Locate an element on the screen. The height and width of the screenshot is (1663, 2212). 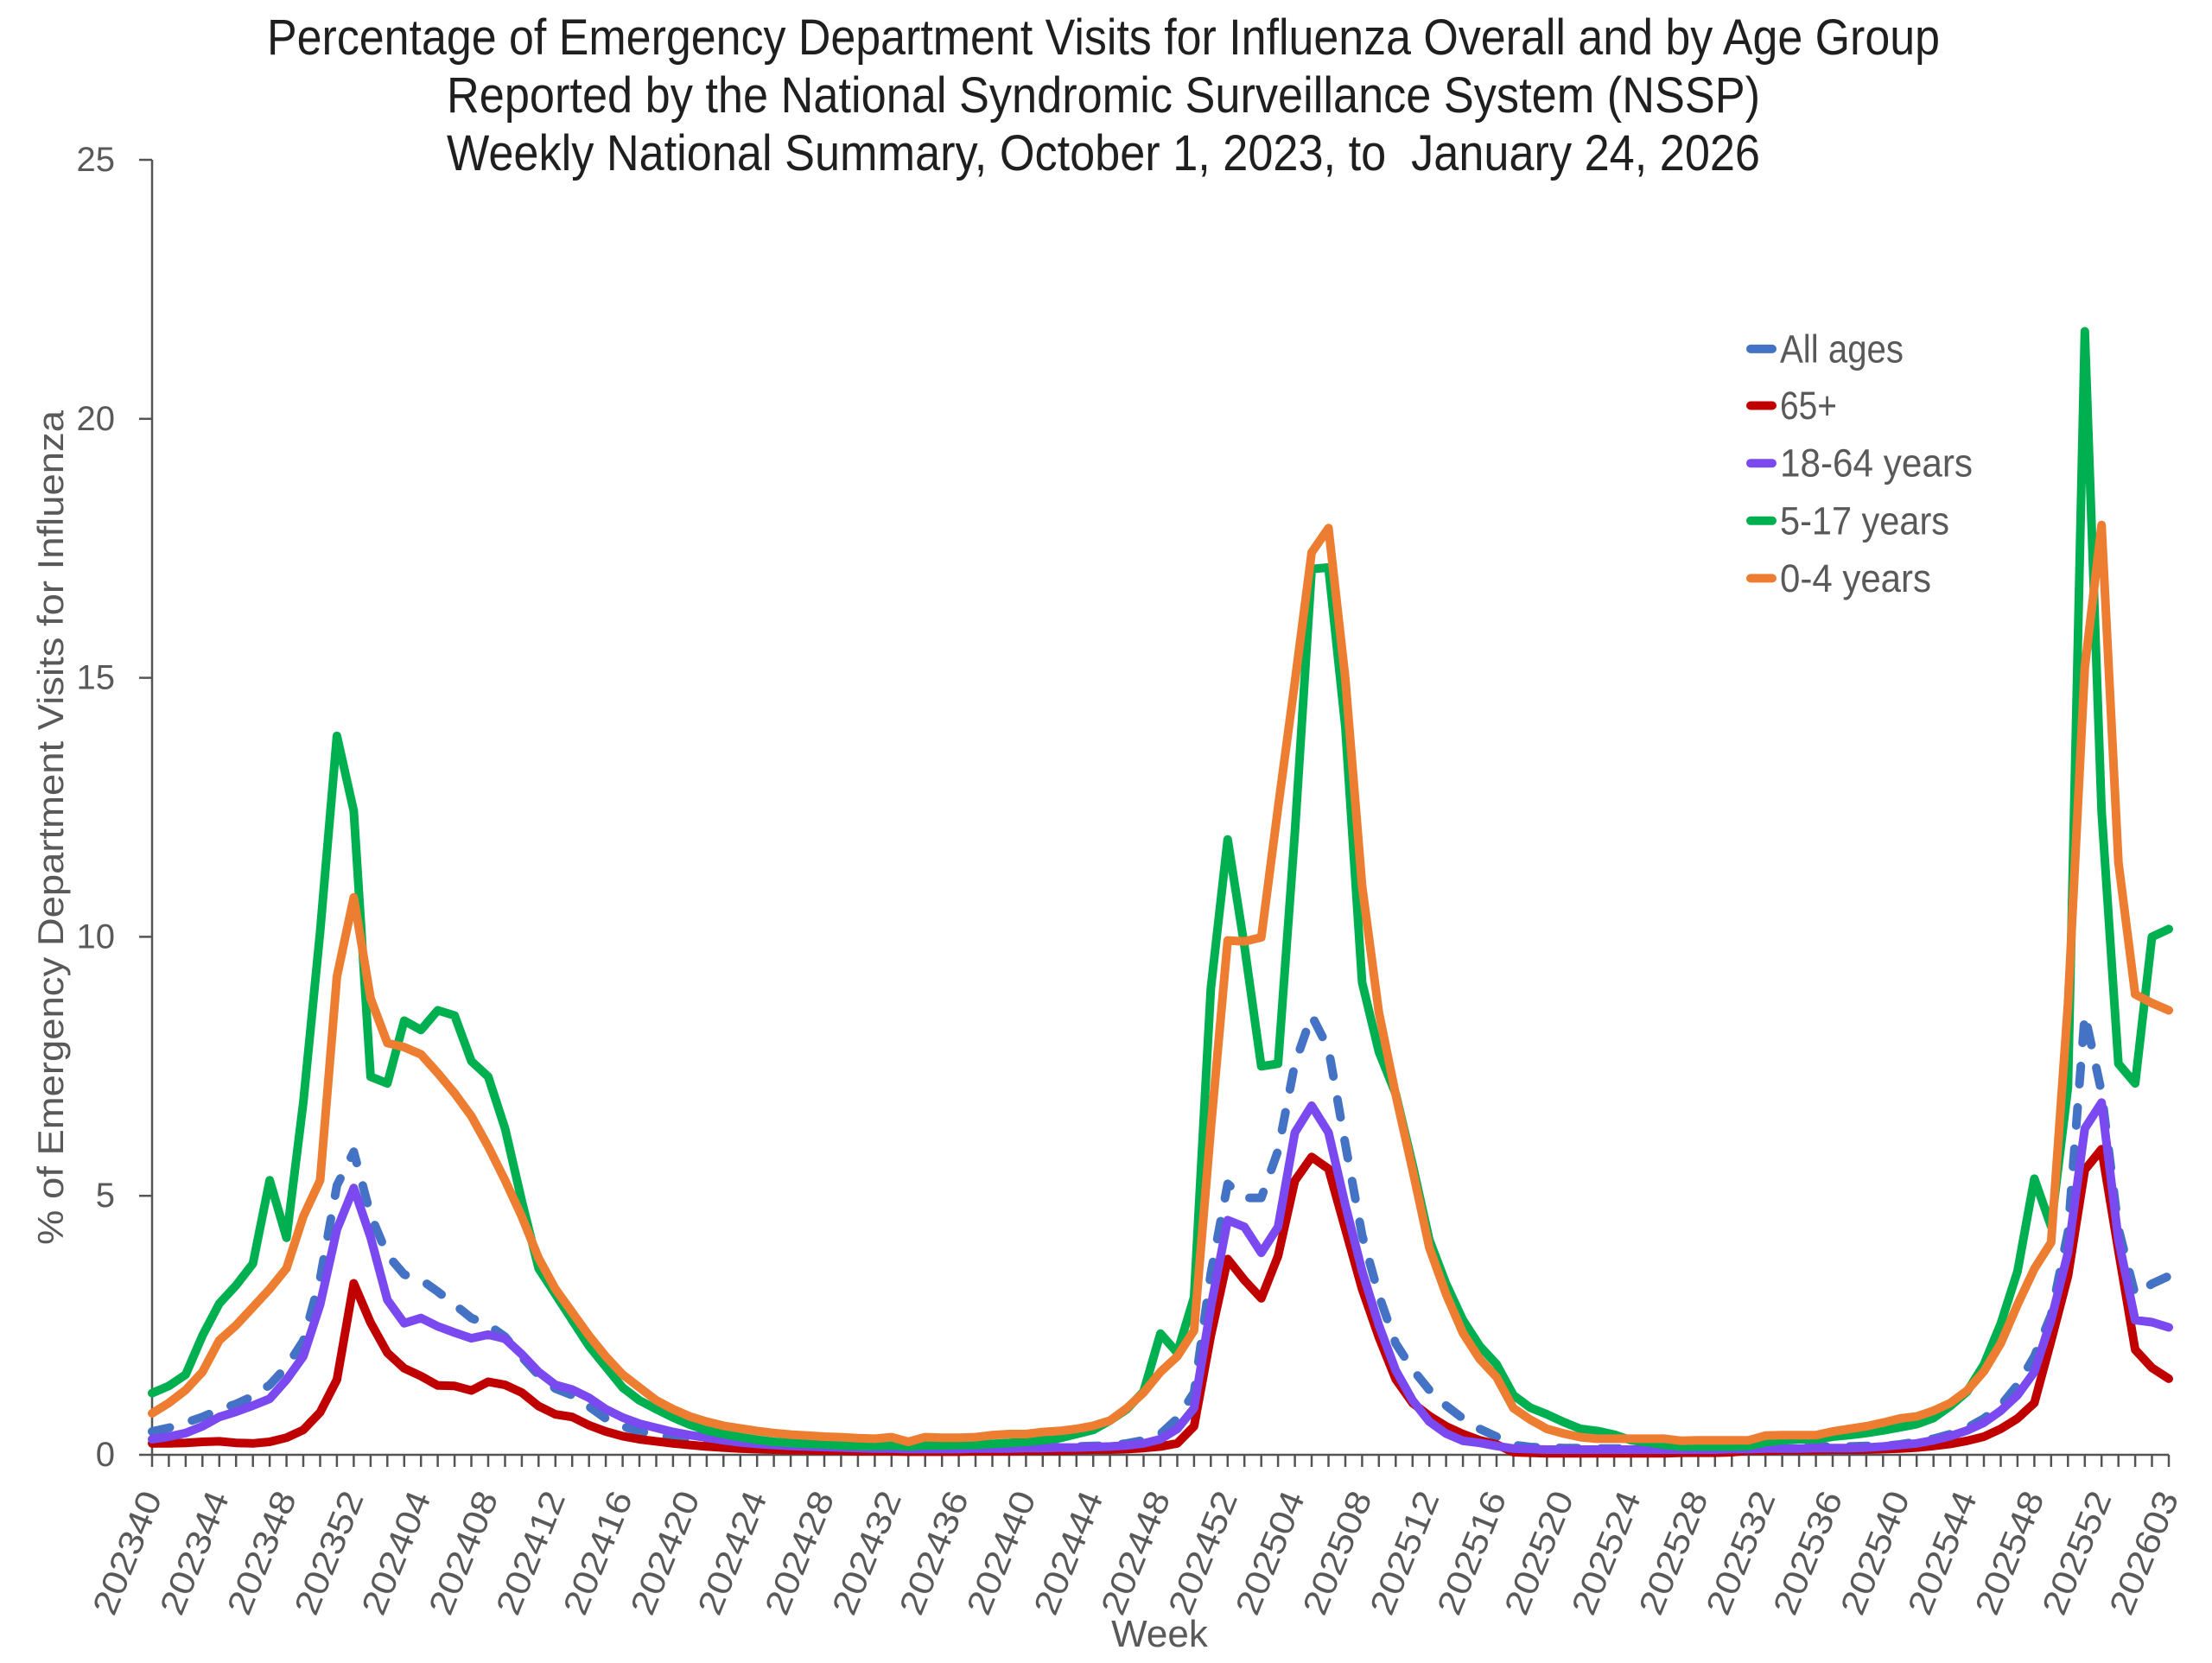
svg-text: All ages is located at coordinates (1842, 349).